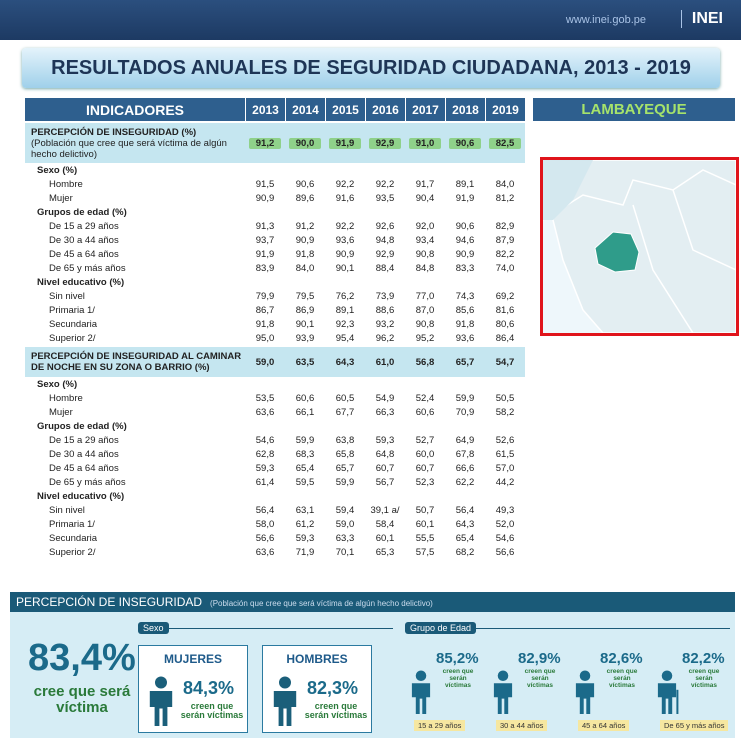  What do you see at coordinates (505, 324) in the screenshot?
I see `value-cell: 80,6` at bounding box center [505, 324].